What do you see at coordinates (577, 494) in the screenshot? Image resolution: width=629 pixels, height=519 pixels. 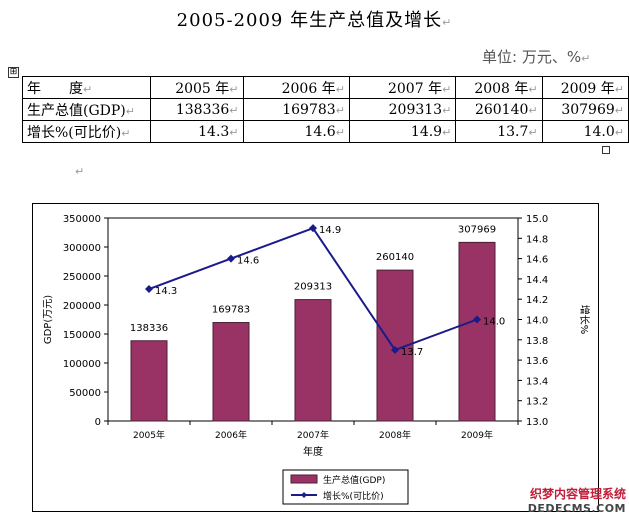 I see `watermark-line-1: 织梦内容管理系统` at bounding box center [577, 494].